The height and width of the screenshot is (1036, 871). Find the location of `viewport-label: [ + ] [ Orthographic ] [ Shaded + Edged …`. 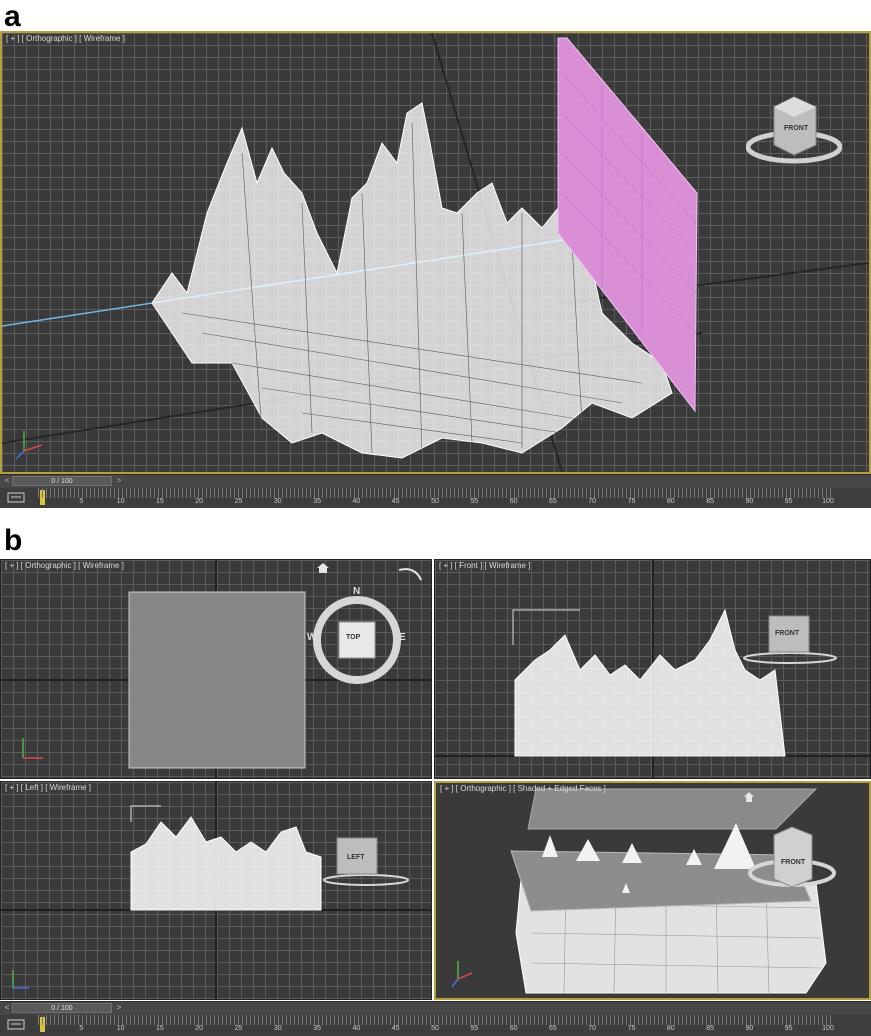

viewport-label: [ + ] [ Orthographic ] [ Shaded + Edged … is located at coordinates (523, 788).